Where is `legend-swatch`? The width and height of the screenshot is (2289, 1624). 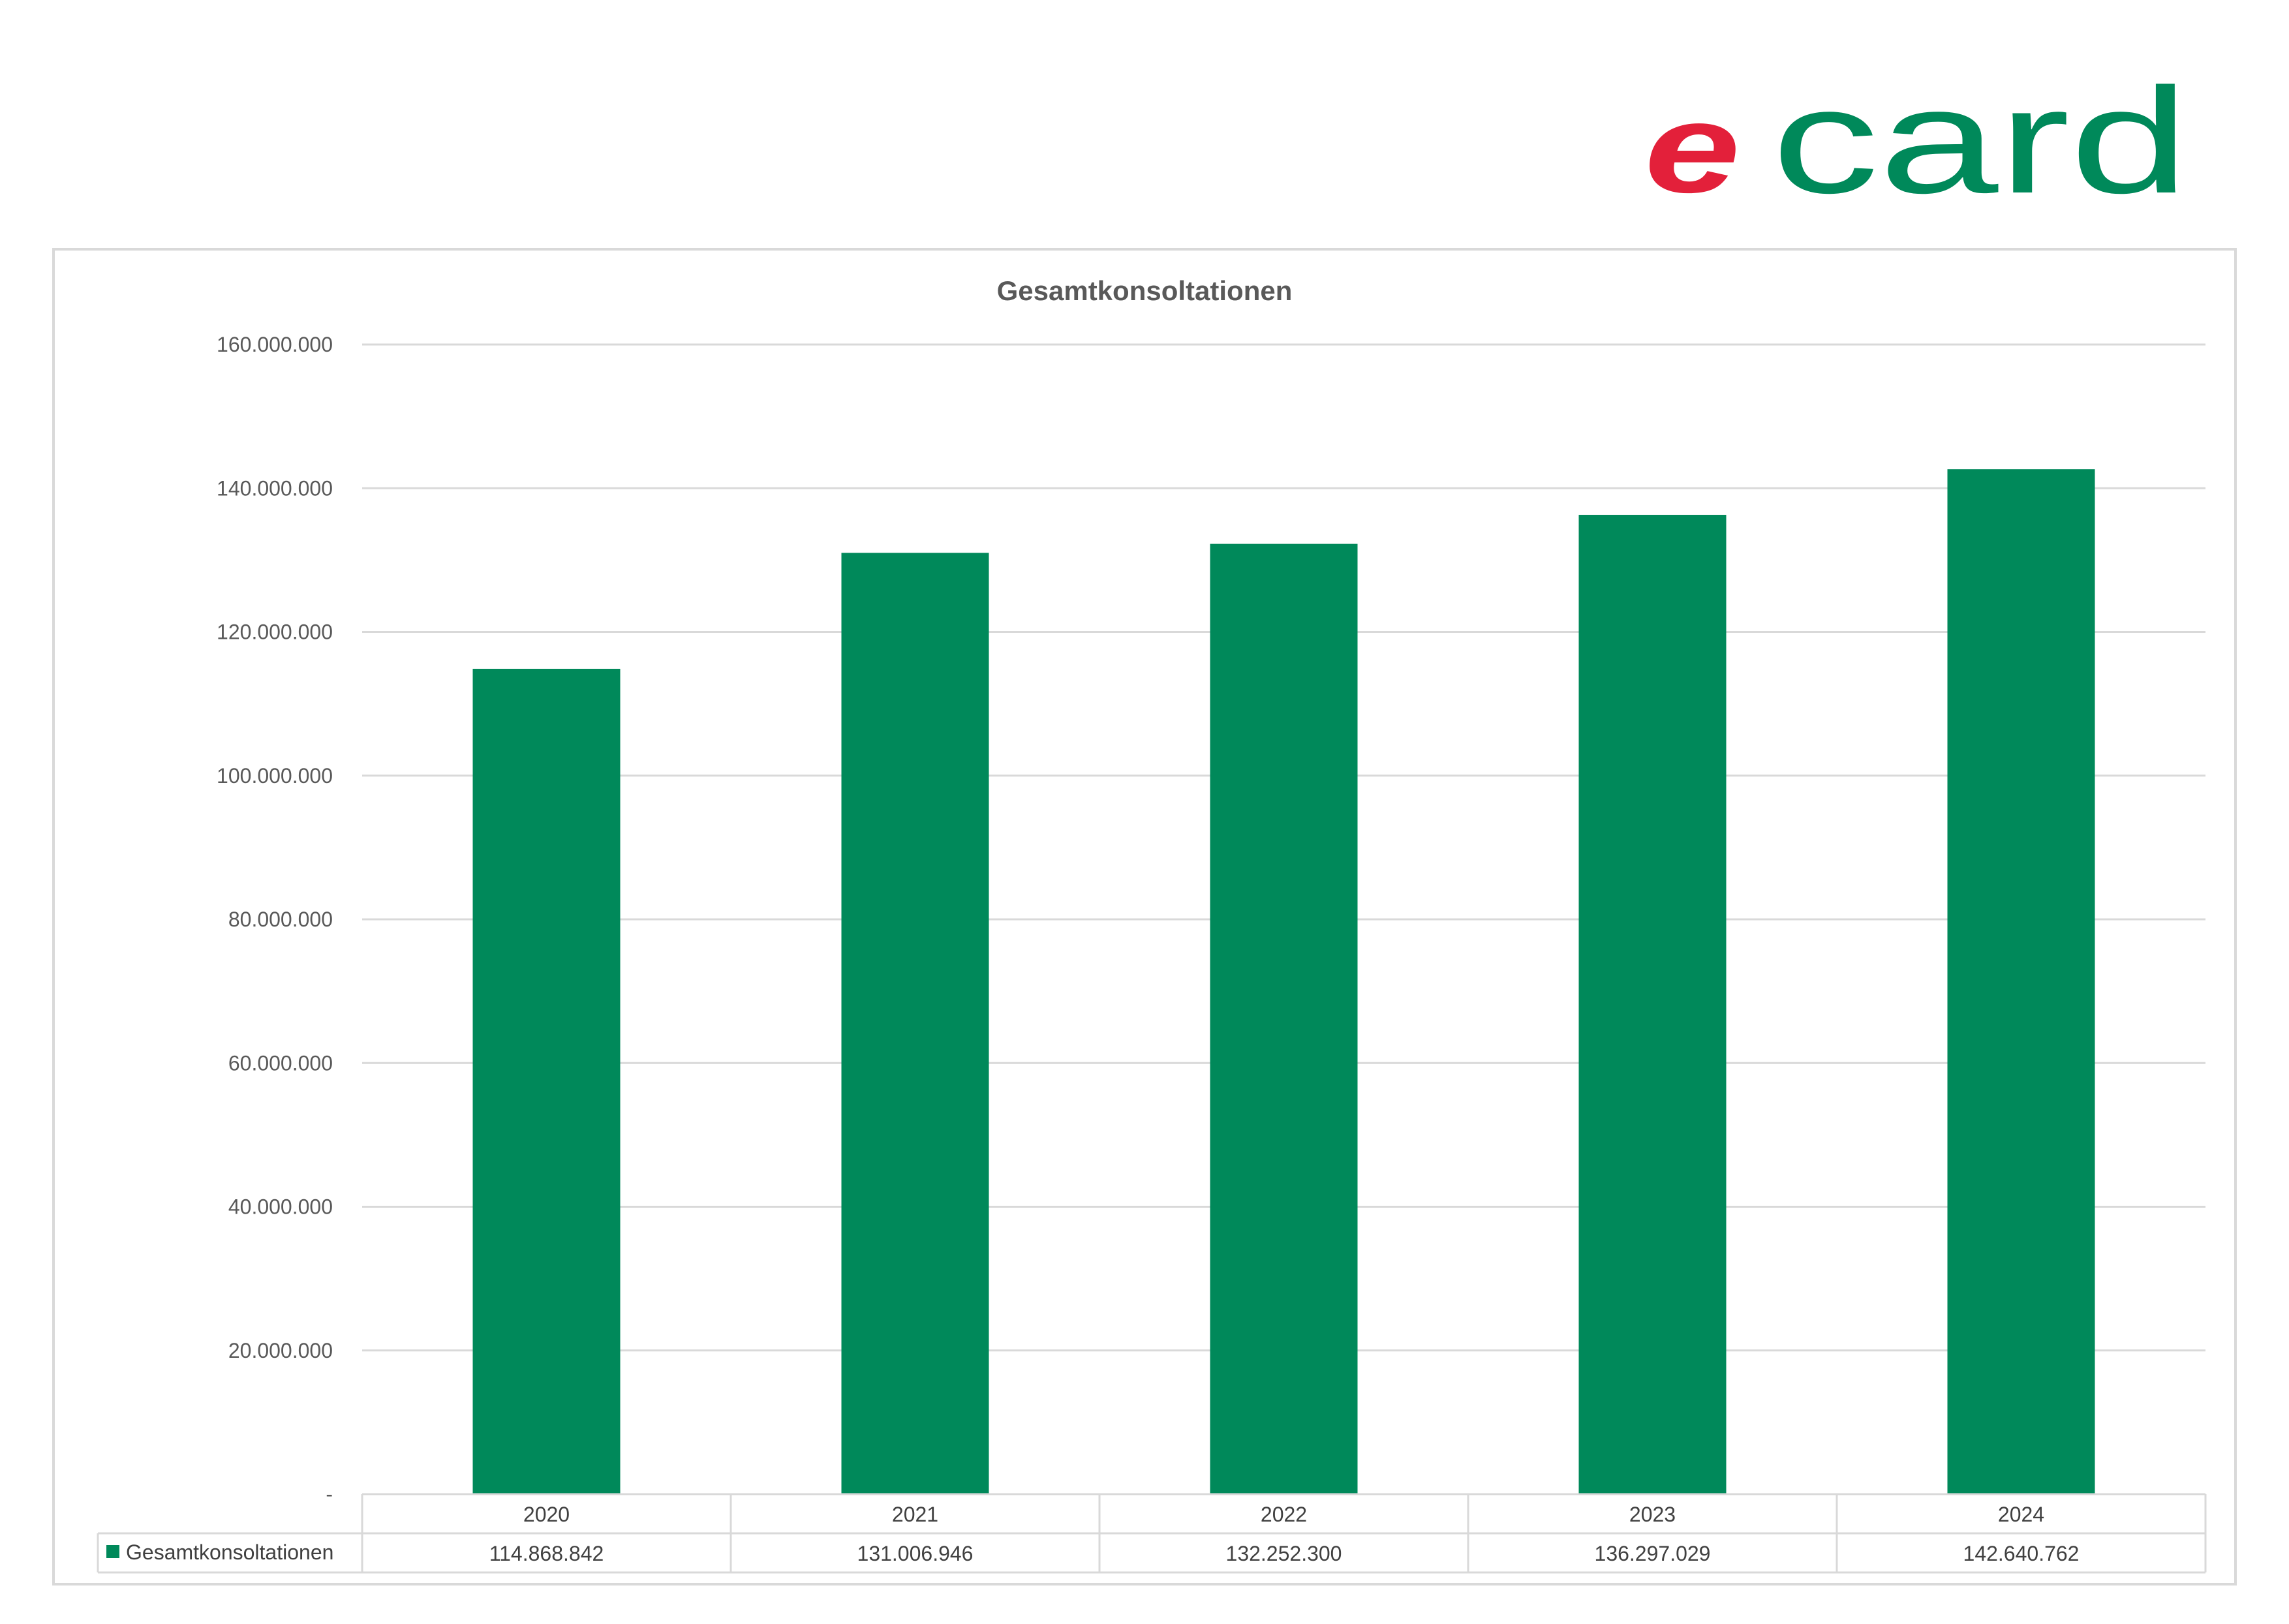
legend-swatch is located at coordinates (112, 1551).